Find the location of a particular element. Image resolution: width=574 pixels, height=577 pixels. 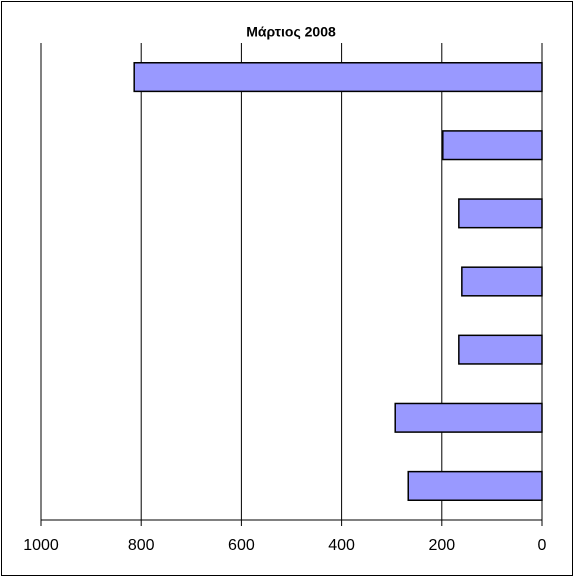

chart-title: Μάρτιος 2008 is located at coordinates (291, 32).